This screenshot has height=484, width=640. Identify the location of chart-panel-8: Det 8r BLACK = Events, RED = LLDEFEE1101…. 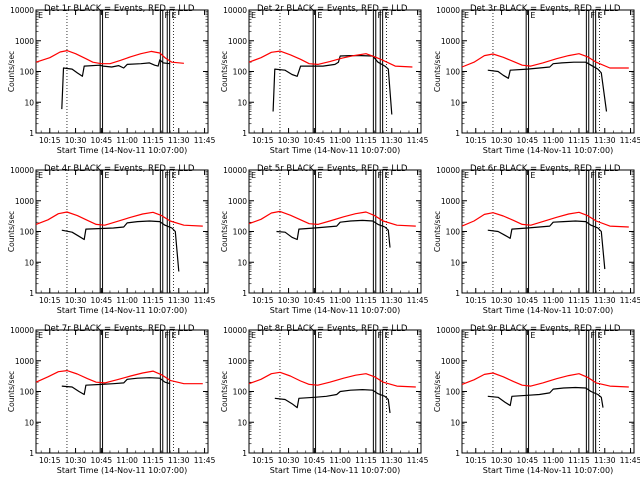
(324, 399).